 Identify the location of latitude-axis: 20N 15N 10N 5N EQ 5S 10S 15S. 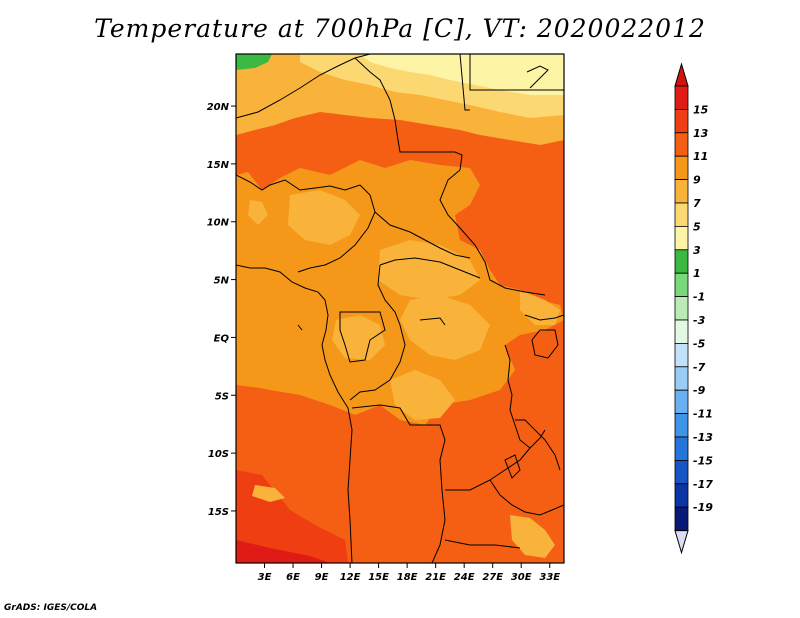
(221, 310).